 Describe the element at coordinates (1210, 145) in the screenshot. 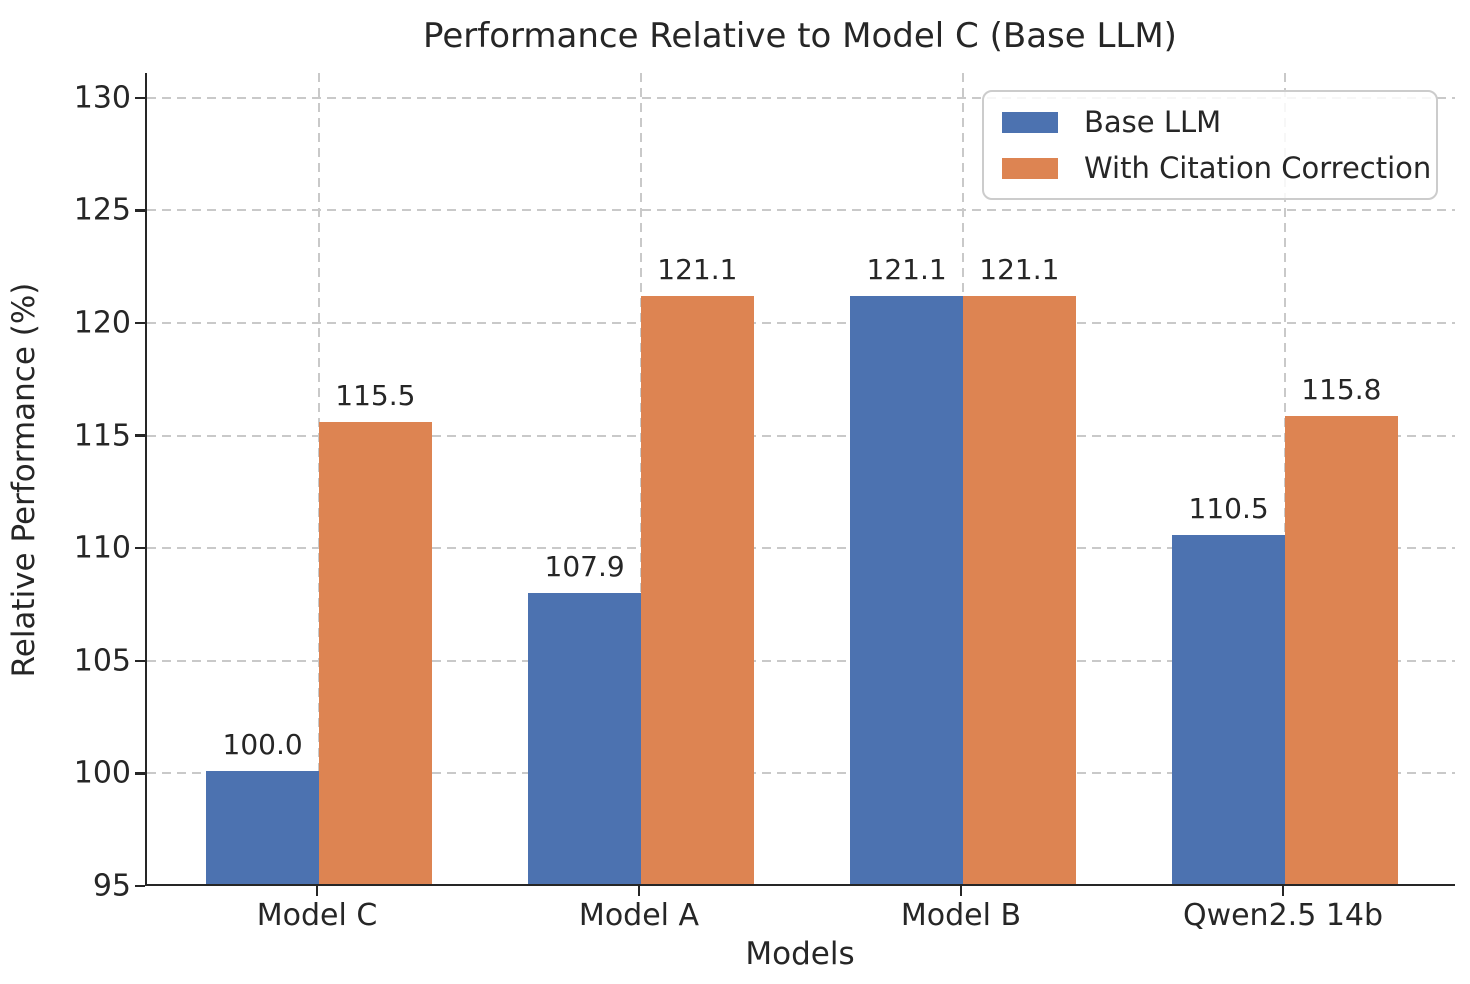

I see `legend: Base LLM With Citation Correction` at that location.